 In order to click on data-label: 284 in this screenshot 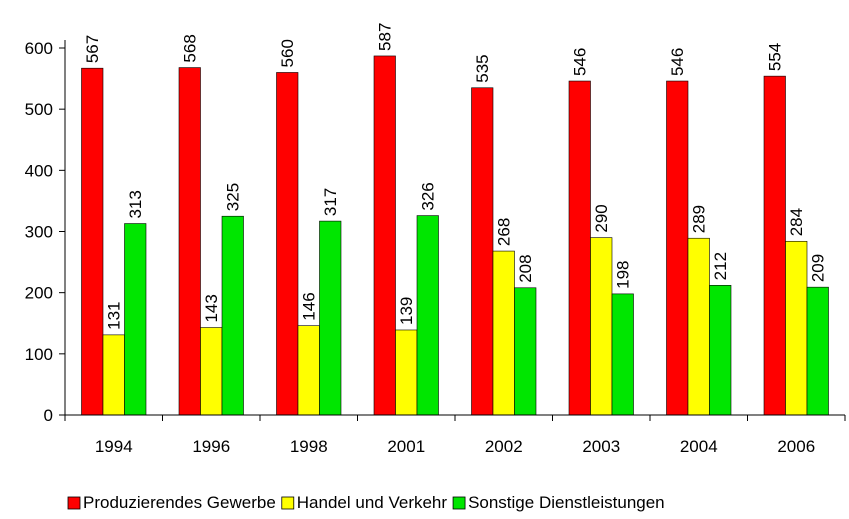, I will do `click(796, 222)`.